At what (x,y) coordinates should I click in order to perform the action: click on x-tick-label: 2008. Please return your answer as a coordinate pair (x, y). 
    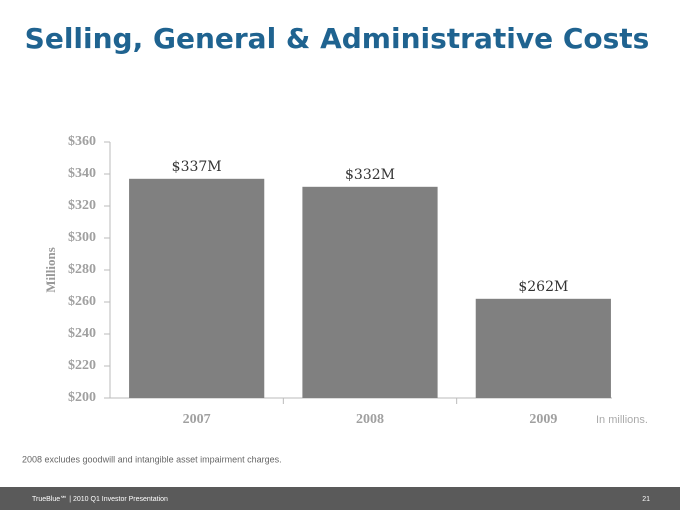
    Looking at the image, I should click on (370, 419).